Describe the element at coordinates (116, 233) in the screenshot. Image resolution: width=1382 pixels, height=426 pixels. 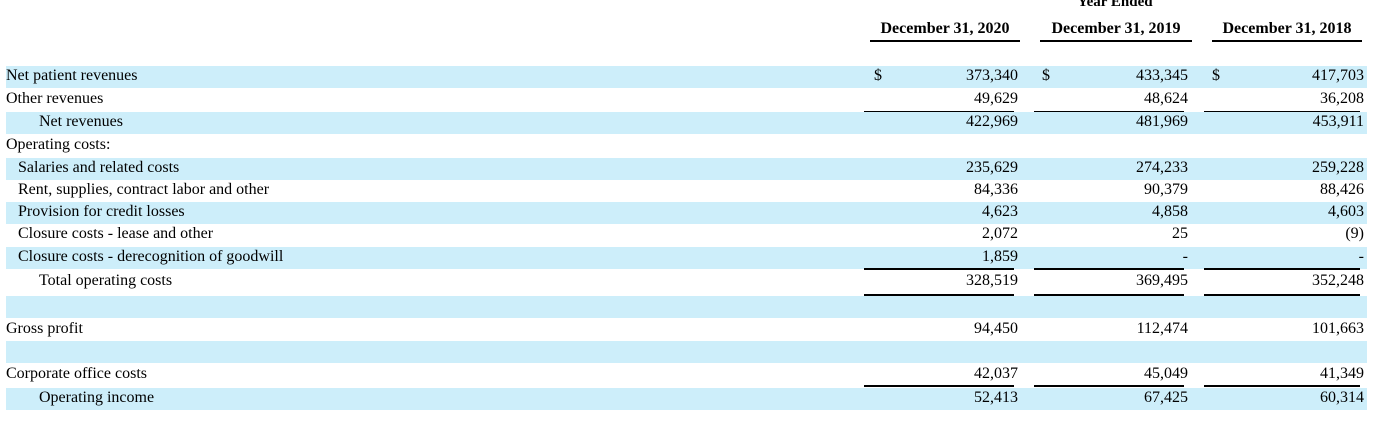
I see `row-label: Closure costs - lease and other` at that location.